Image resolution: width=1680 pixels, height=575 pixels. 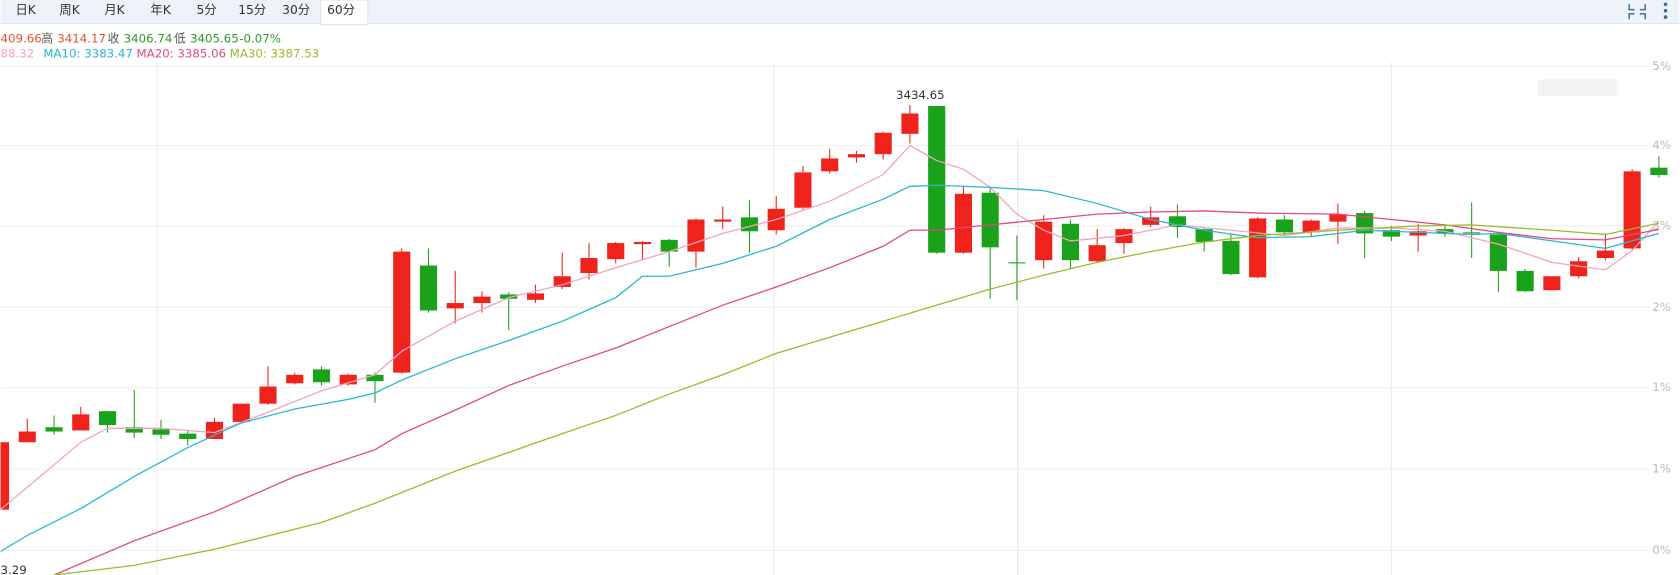 I want to click on tab: 60分, so click(x=341, y=10).